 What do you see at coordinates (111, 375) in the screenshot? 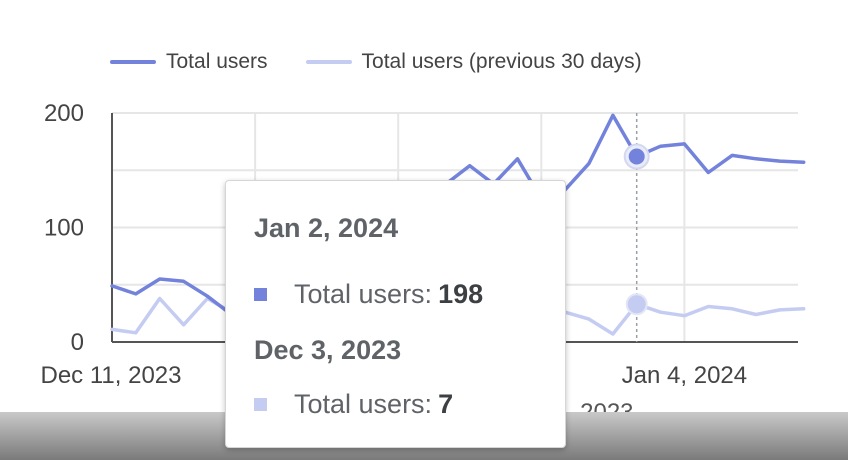
I see `x-tick-label-0: Dec 11, 2023` at bounding box center [111, 375].